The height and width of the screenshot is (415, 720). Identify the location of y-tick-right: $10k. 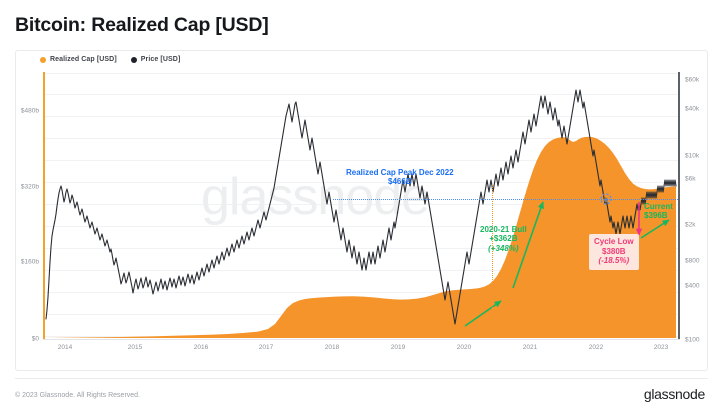
(692, 156).